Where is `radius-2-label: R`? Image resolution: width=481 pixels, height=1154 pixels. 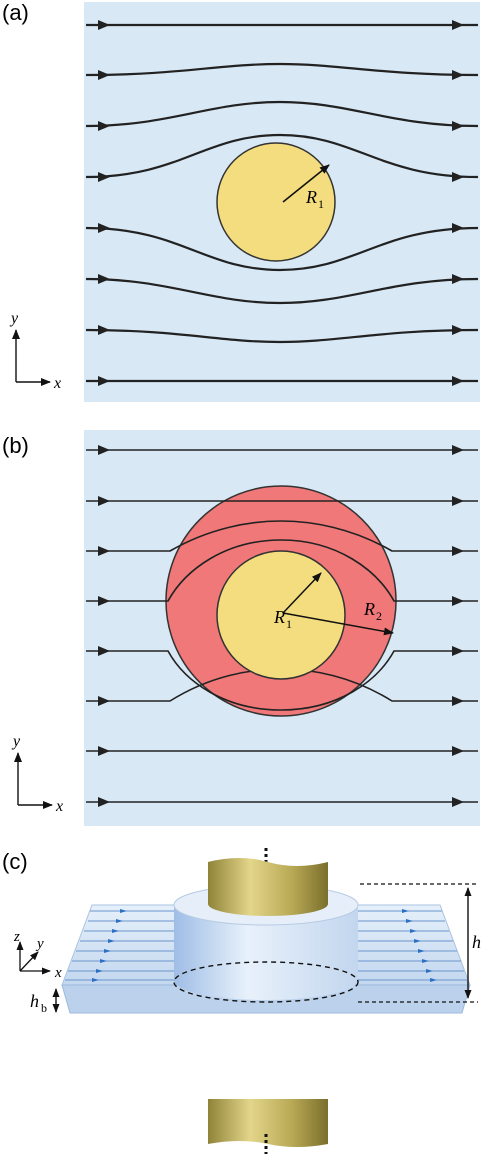 radius-2-label: R is located at coordinates (369, 609).